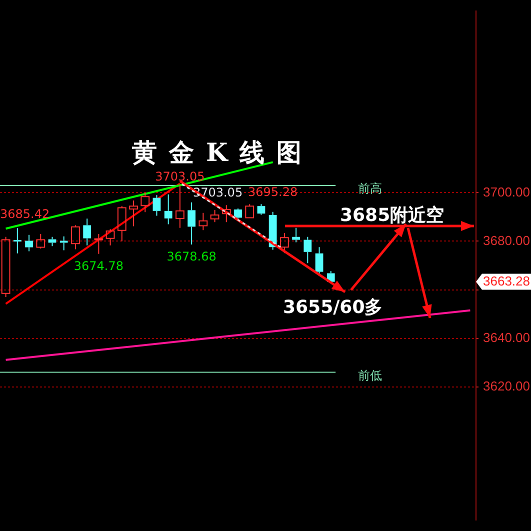 The width and height of the screenshot is (531, 531). I want to click on y-tick-label: 3640.00, so click(506, 337).